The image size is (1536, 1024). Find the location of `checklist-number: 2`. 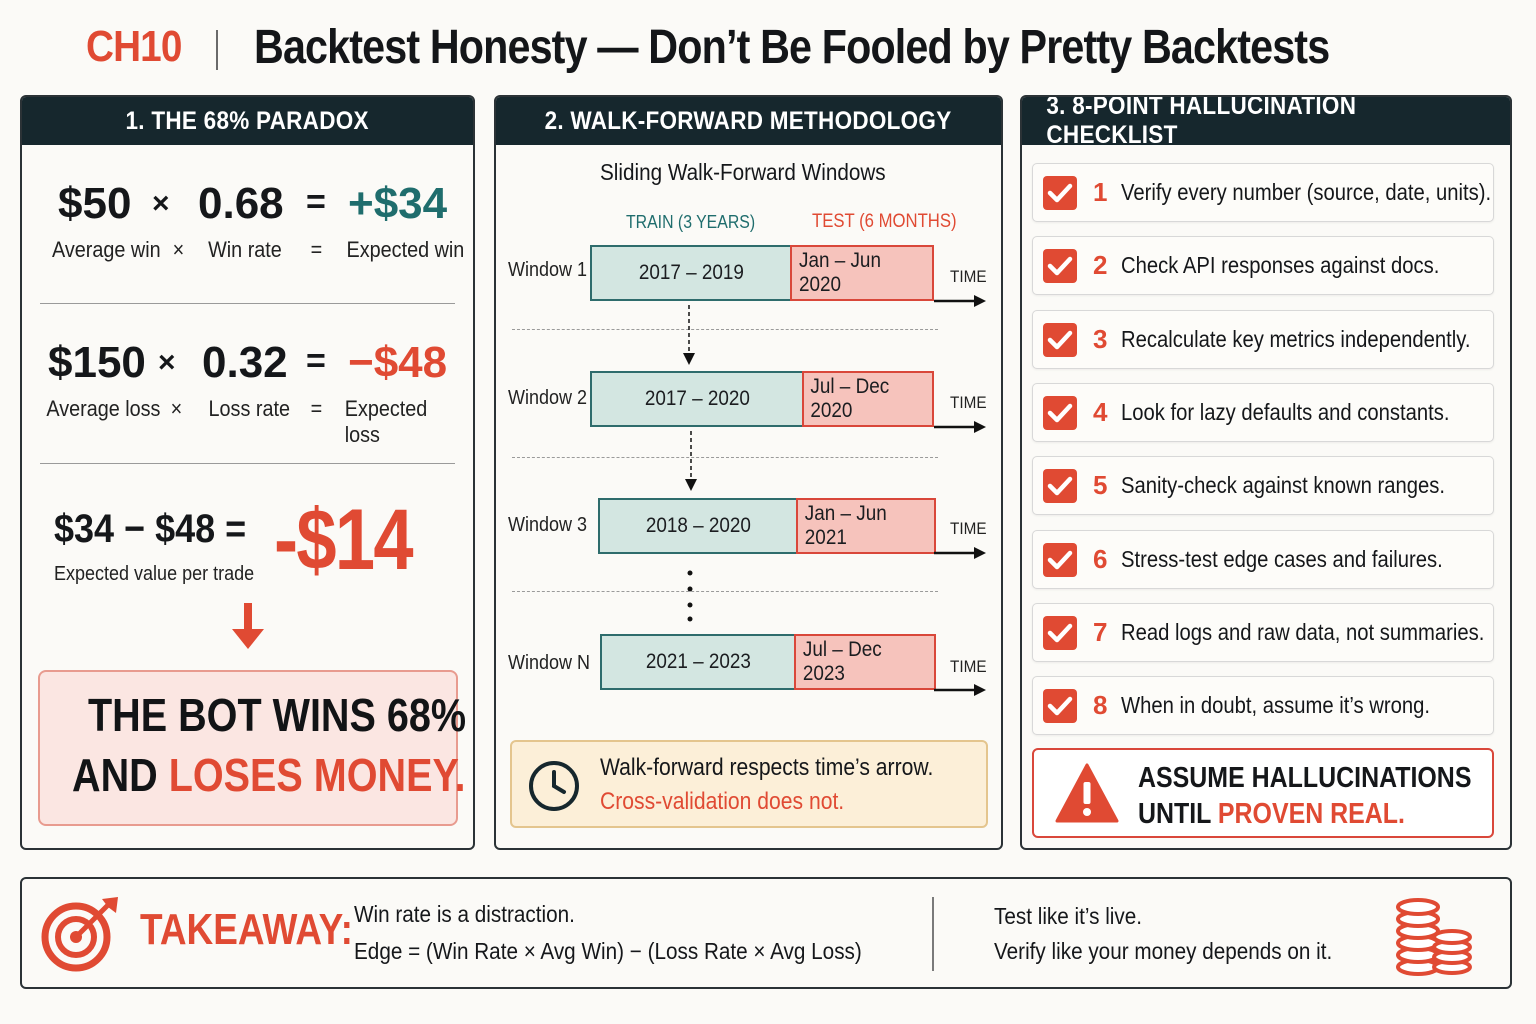

checklist-number: 2 is located at coordinates (1100, 265).